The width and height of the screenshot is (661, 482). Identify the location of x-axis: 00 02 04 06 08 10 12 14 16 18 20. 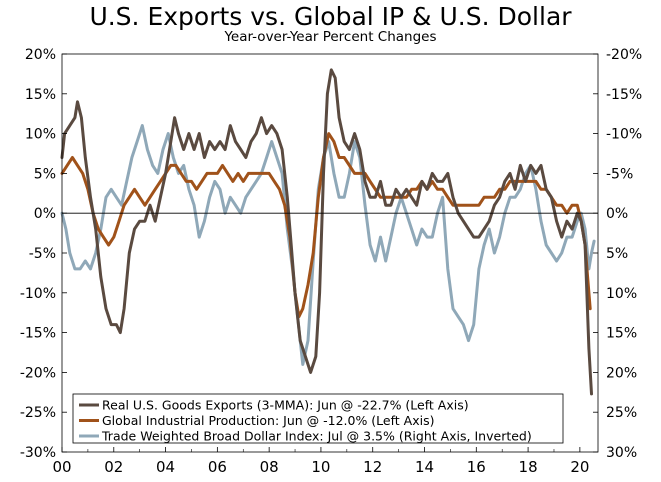
(320, 461).